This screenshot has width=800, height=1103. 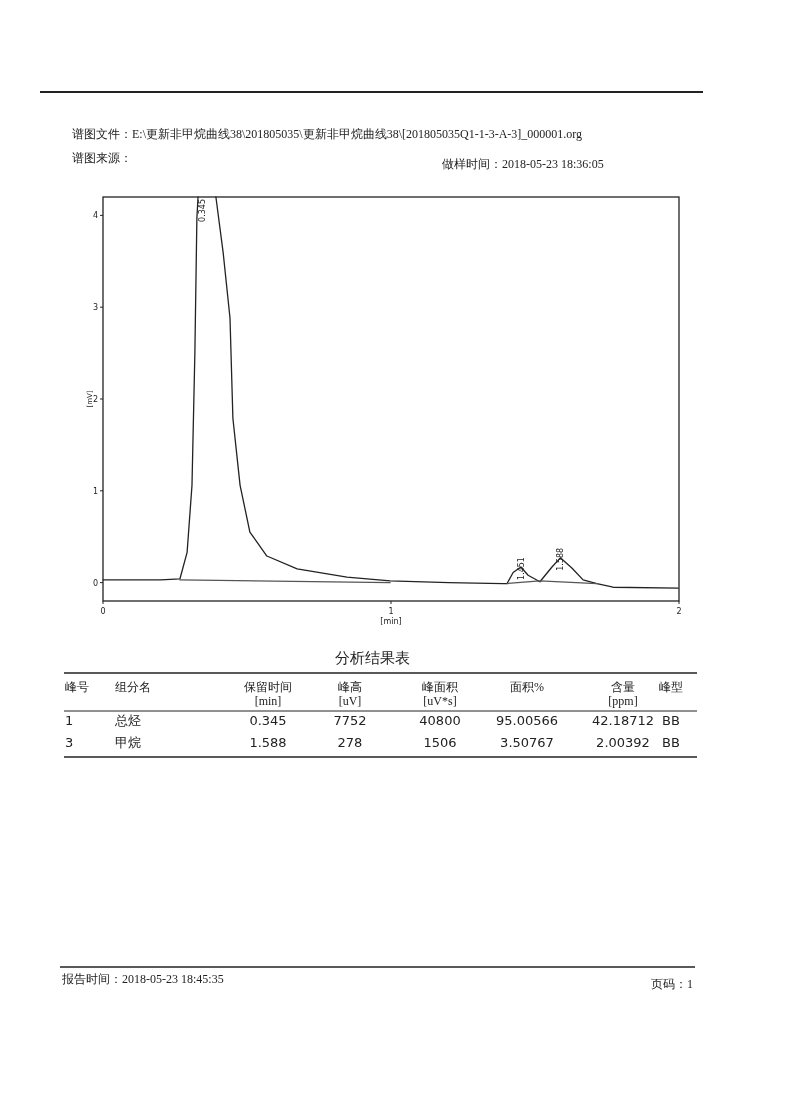 I want to click on x-tick-label: 0, so click(x=103, y=611).